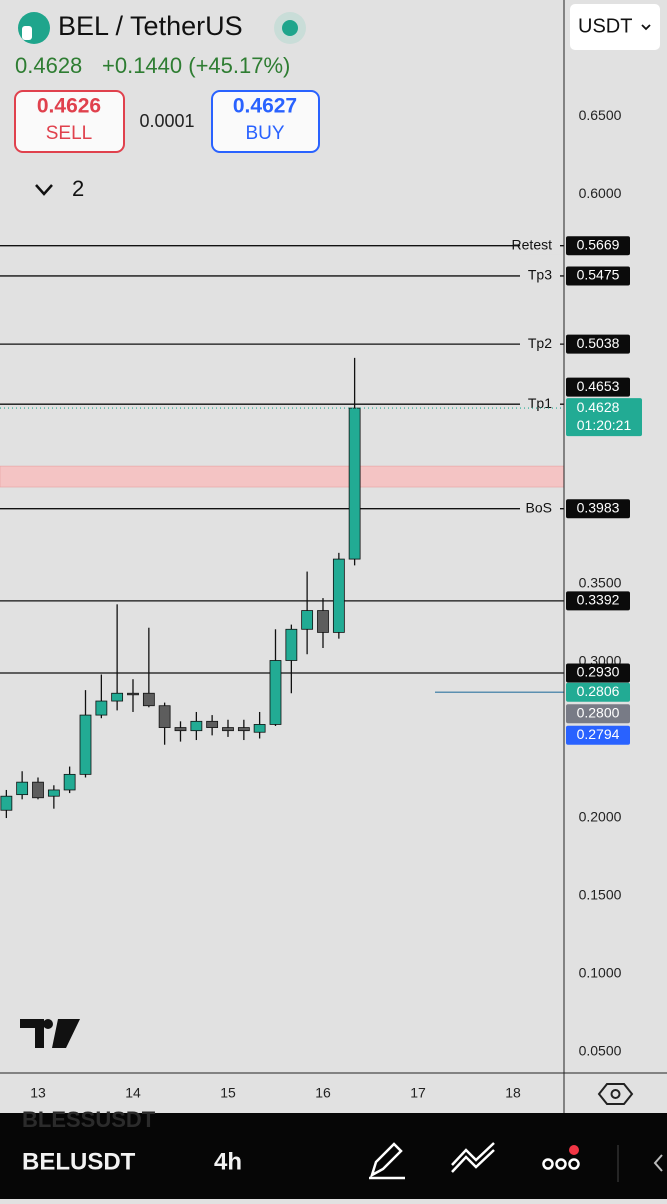 This screenshot has height=1204, width=667. I want to click on marker-price: 0.2794, so click(598, 734).